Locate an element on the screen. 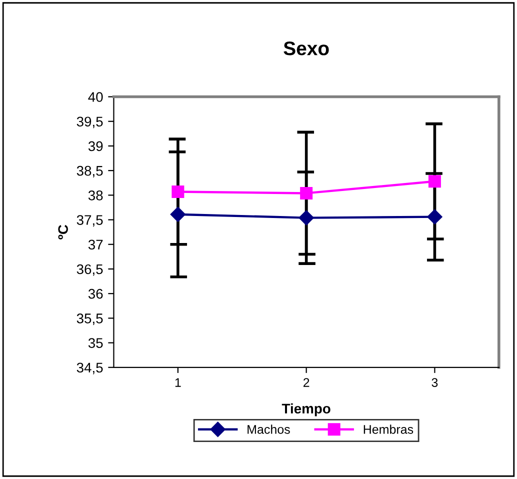  legend-label: Machos is located at coordinates (269, 429).